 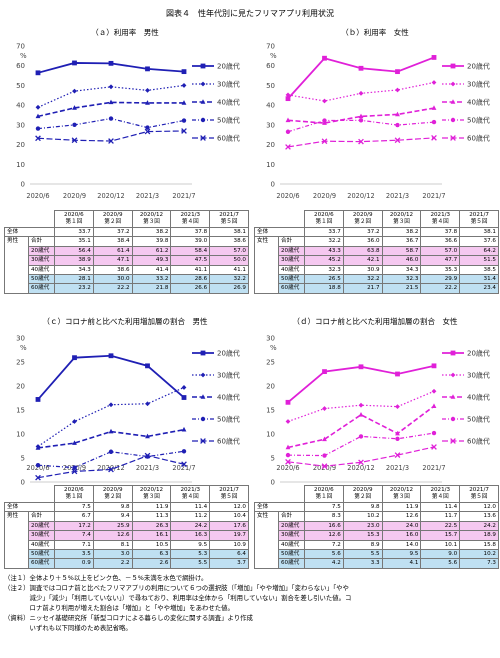 I want to click on table-cell: 47.1, so click(x=112, y=260).